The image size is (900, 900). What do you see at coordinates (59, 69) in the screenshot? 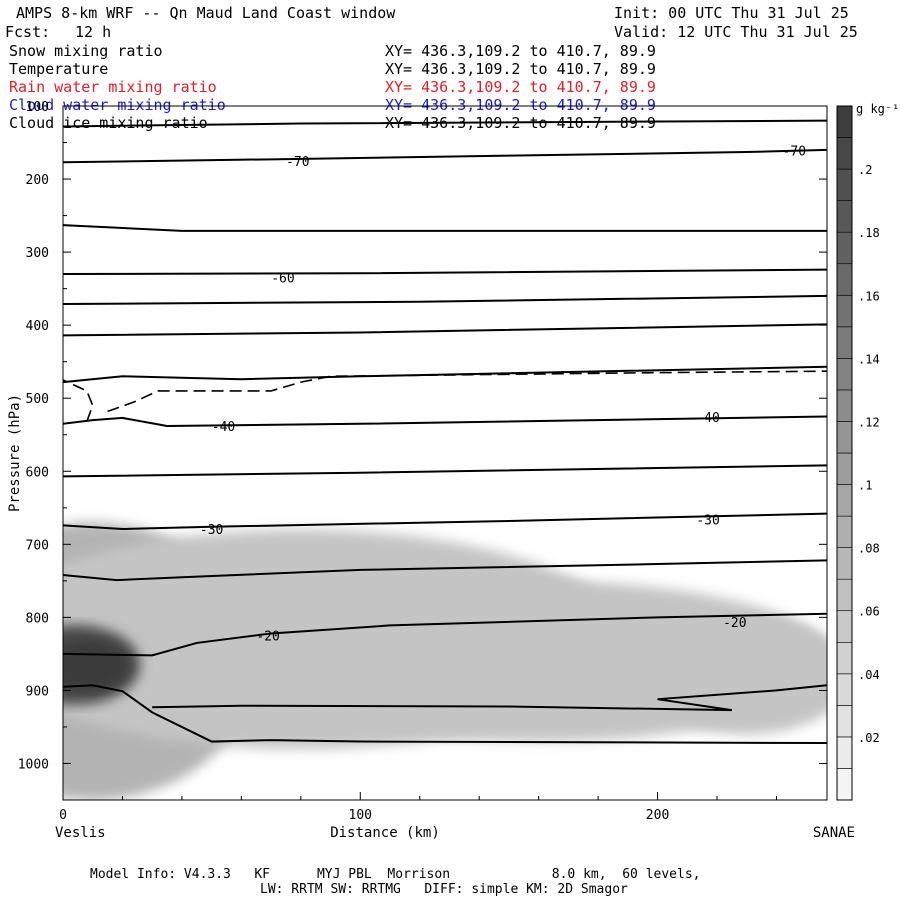
I see `field-name: Temperature` at bounding box center [59, 69].